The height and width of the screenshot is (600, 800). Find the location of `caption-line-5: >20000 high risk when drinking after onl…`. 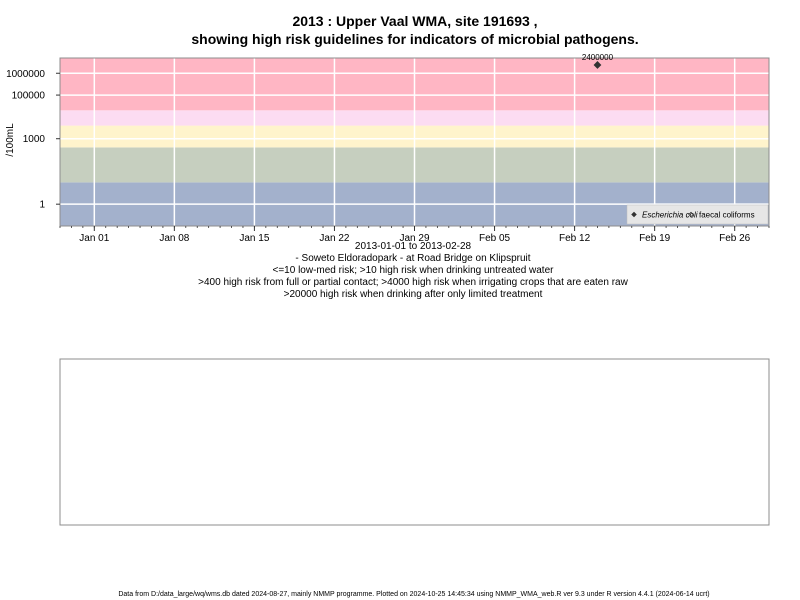

caption-line-5: >20000 high risk when drinking after onl… is located at coordinates (413, 294).